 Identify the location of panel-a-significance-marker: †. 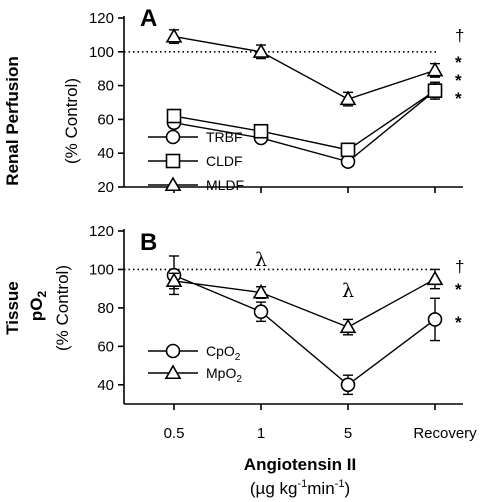
(459, 35).